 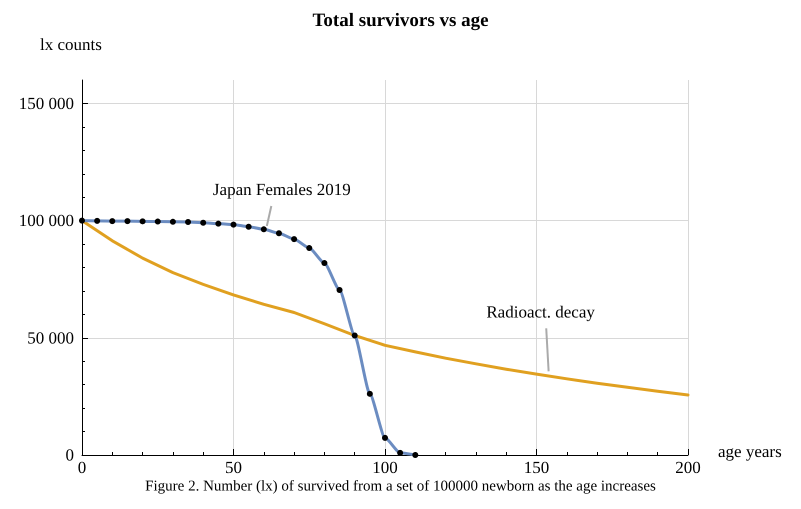 What do you see at coordinates (400, 20) in the screenshot?
I see `chart-title: Total survivors vs age` at bounding box center [400, 20].